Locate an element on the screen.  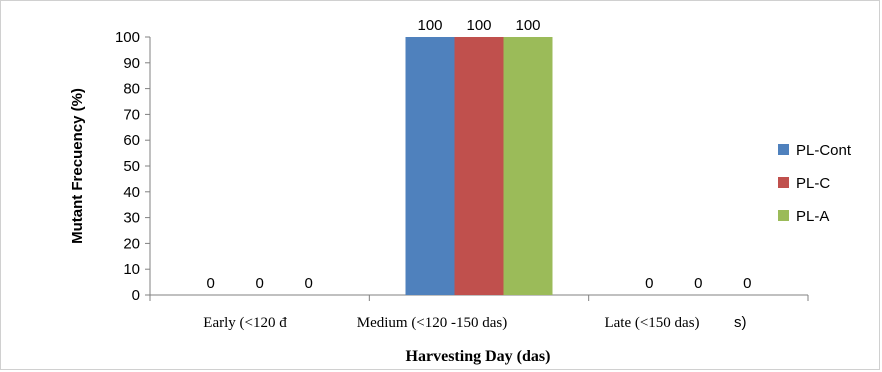
x-category-label: Late (<150 das) is located at coordinates (651, 323).